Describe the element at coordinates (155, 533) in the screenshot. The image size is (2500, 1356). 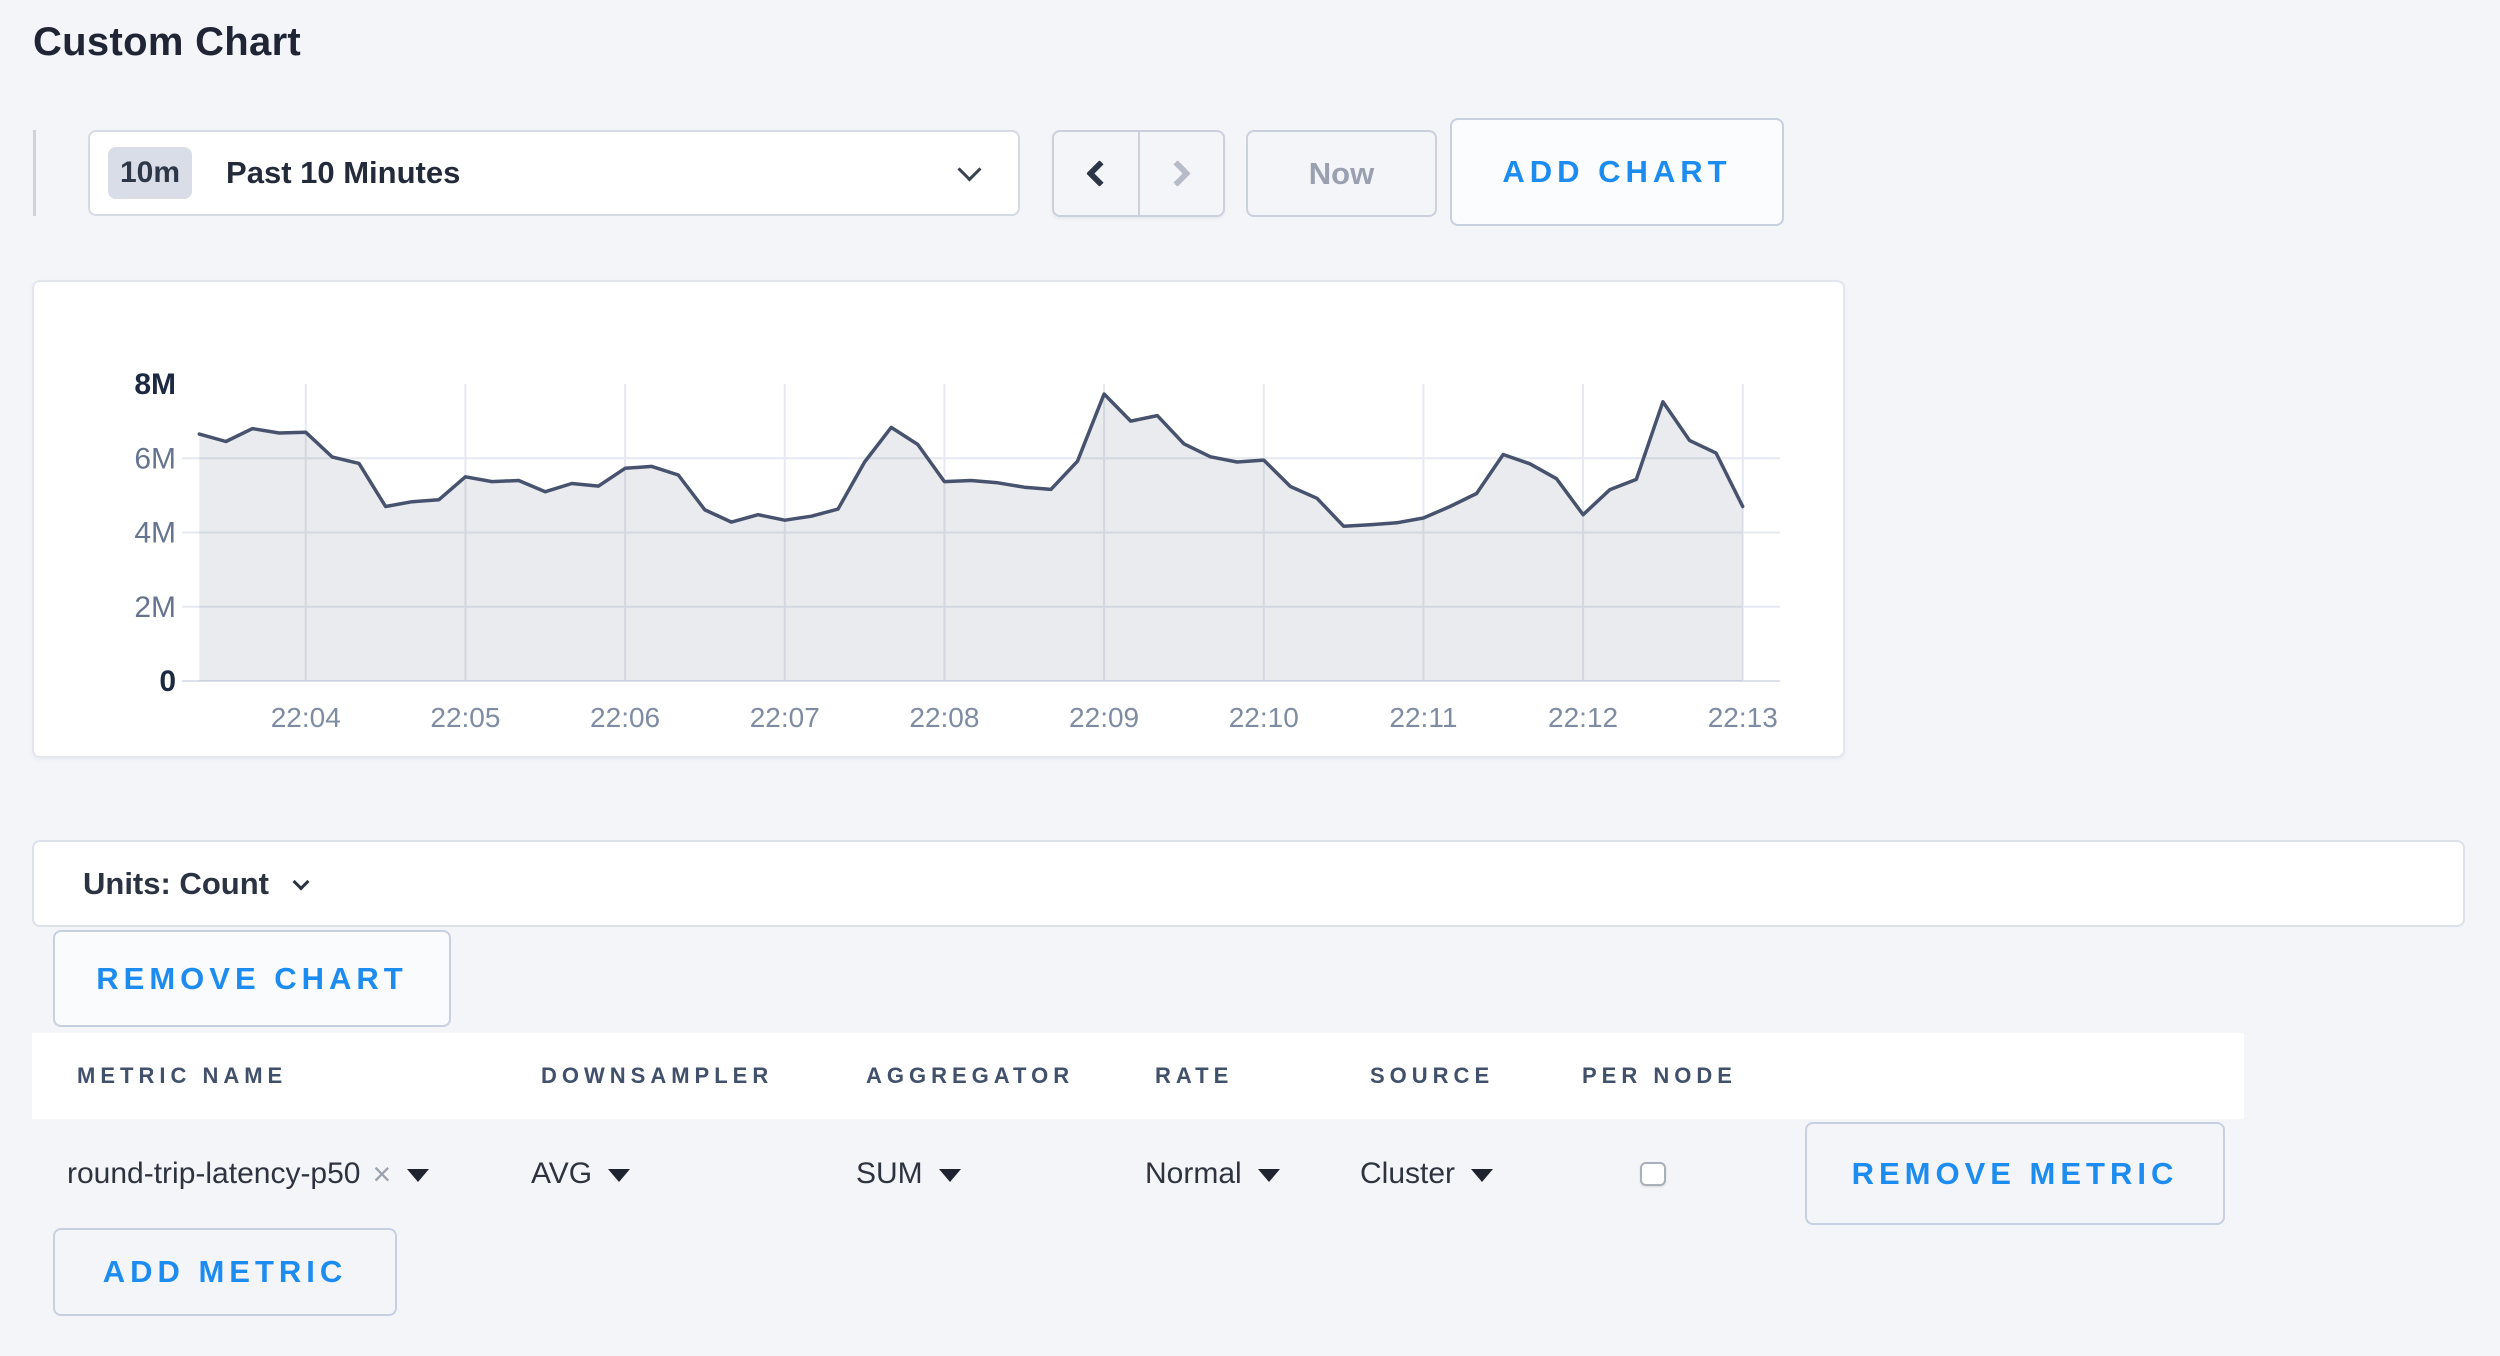
I see `svg-text: 4M` at that location.